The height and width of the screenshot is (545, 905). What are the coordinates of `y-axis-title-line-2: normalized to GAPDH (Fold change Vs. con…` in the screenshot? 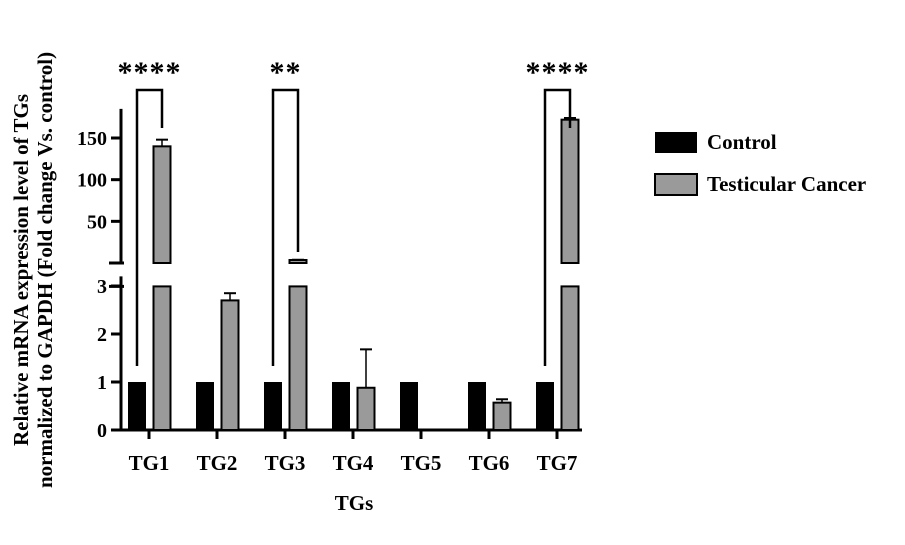 It's located at (45, 270).